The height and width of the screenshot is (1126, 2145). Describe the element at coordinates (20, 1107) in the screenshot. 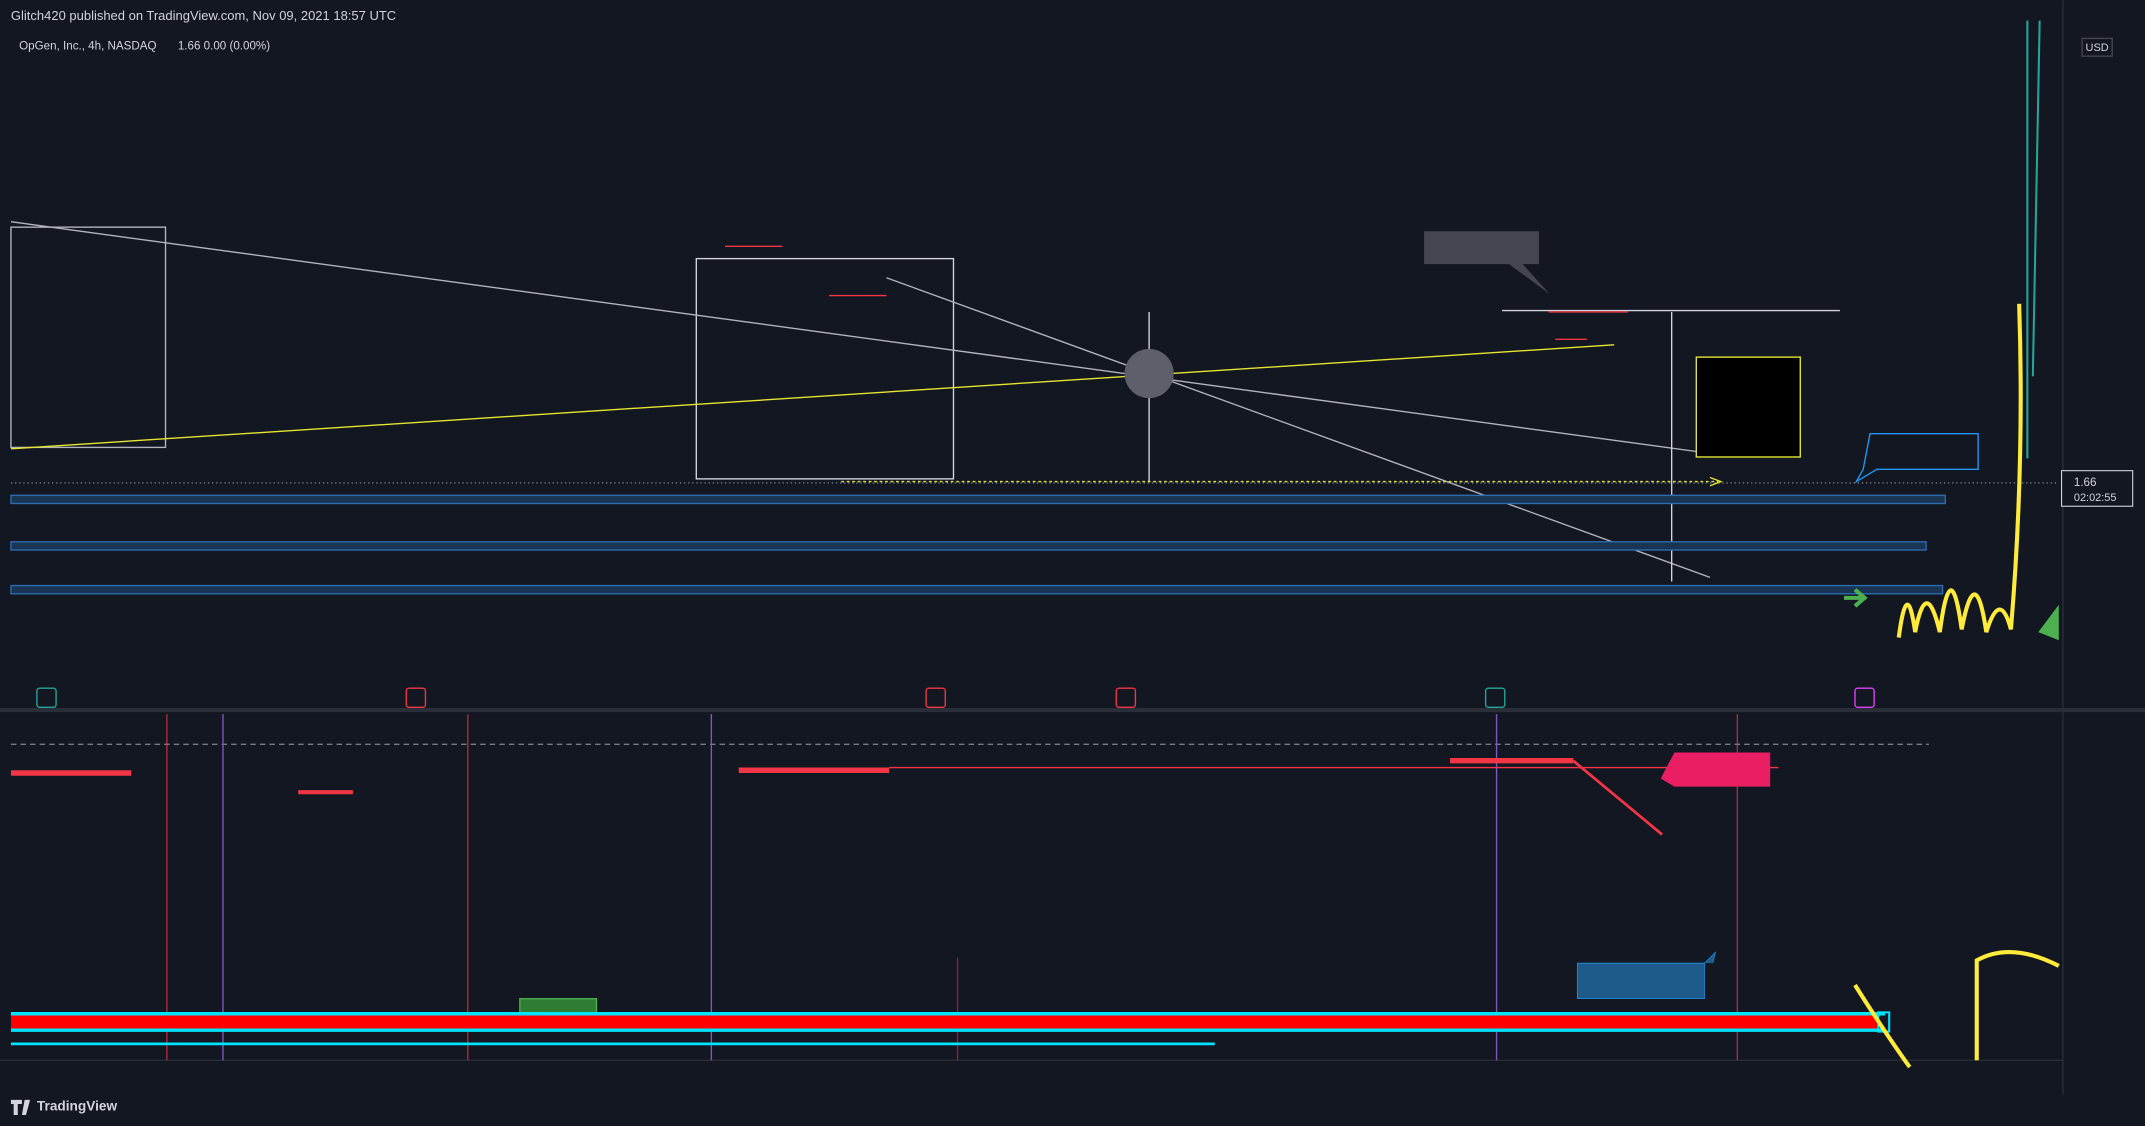

I see `logo-icon` at that location.